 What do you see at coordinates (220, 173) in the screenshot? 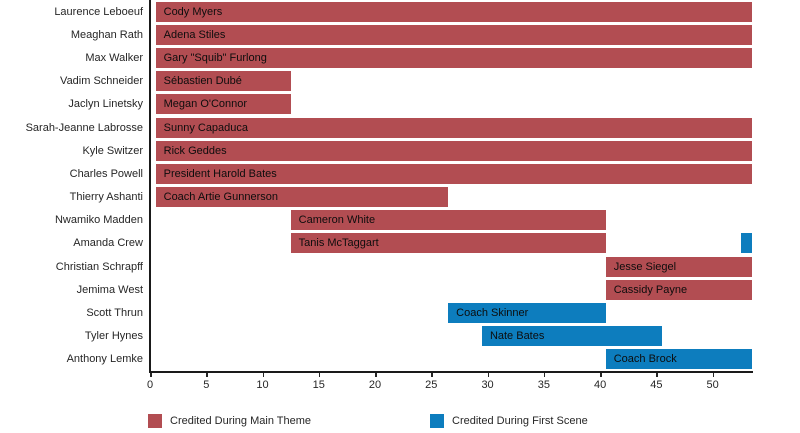
I see `bar-label: President Harold Bates` at bounding box center [220, 173].